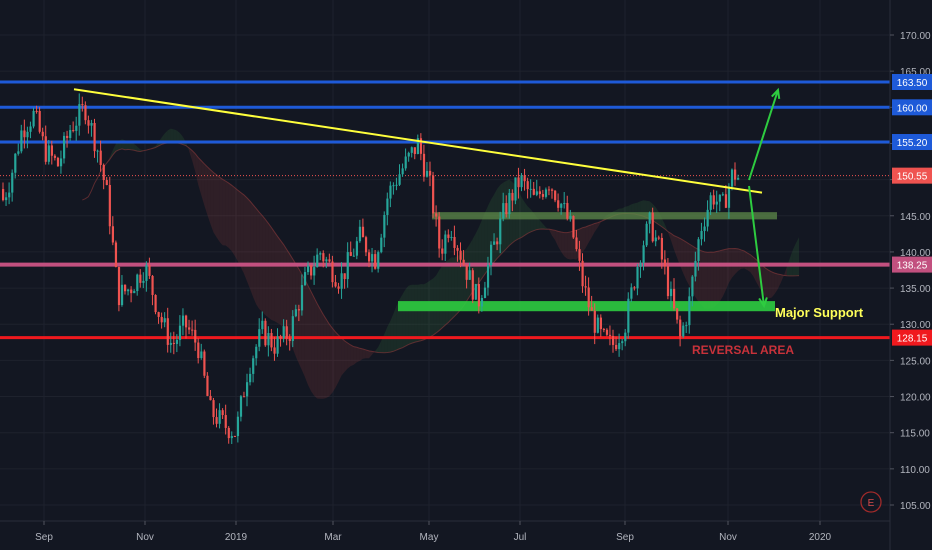 The width and height of the screenshot is (932, 550). Describe the element at coordinates (520, 537) in the screenshot. I see `x-tick-label: Jul` at that location.